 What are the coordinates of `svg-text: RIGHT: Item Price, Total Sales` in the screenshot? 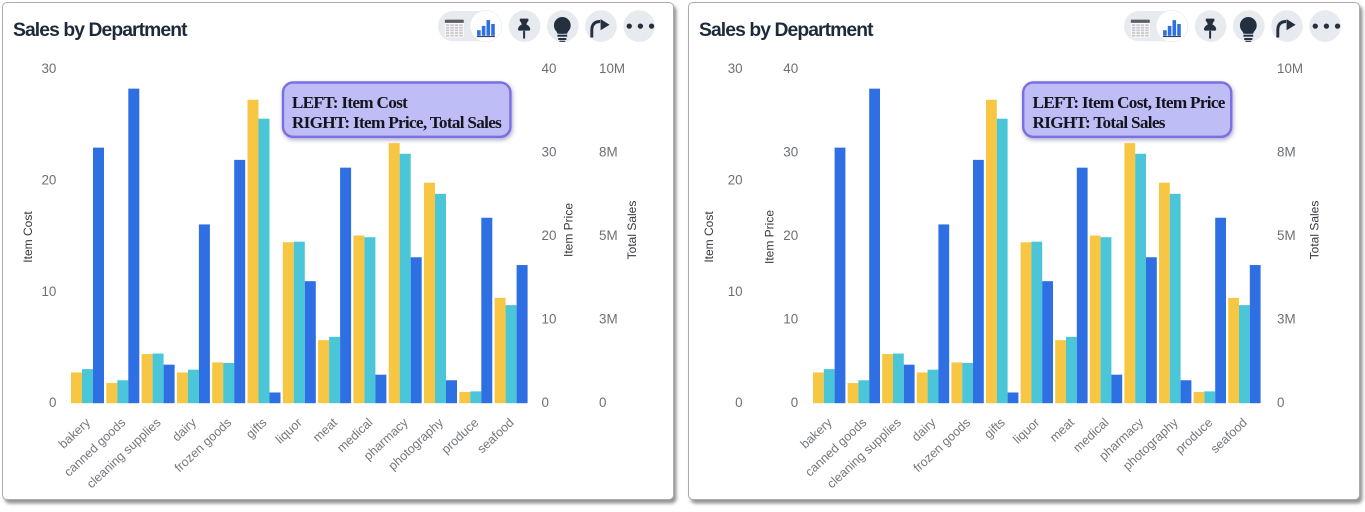 It's located at (397, 122).